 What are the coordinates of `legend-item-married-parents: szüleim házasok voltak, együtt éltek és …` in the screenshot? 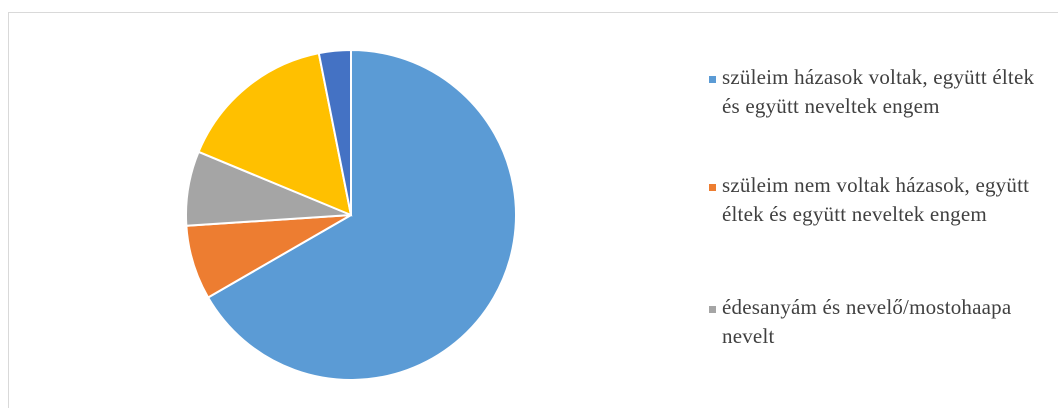 It's located at (879, 92).